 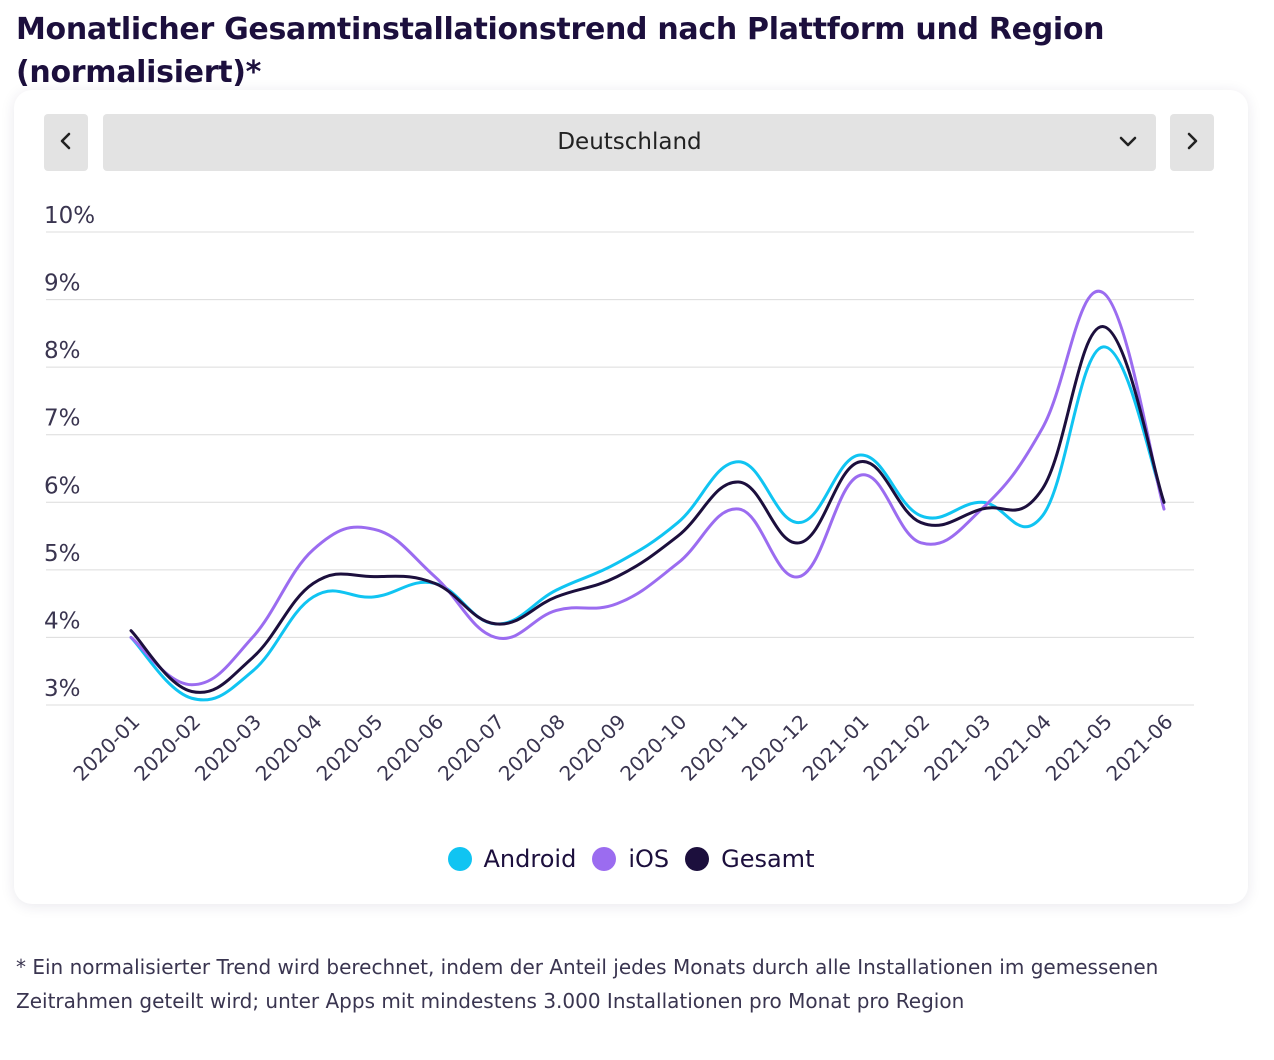 What do you see at coordinates (697, 859) in the screenshot?
I see `legend-swatch-gesamt` at bounding box center [697, 859].